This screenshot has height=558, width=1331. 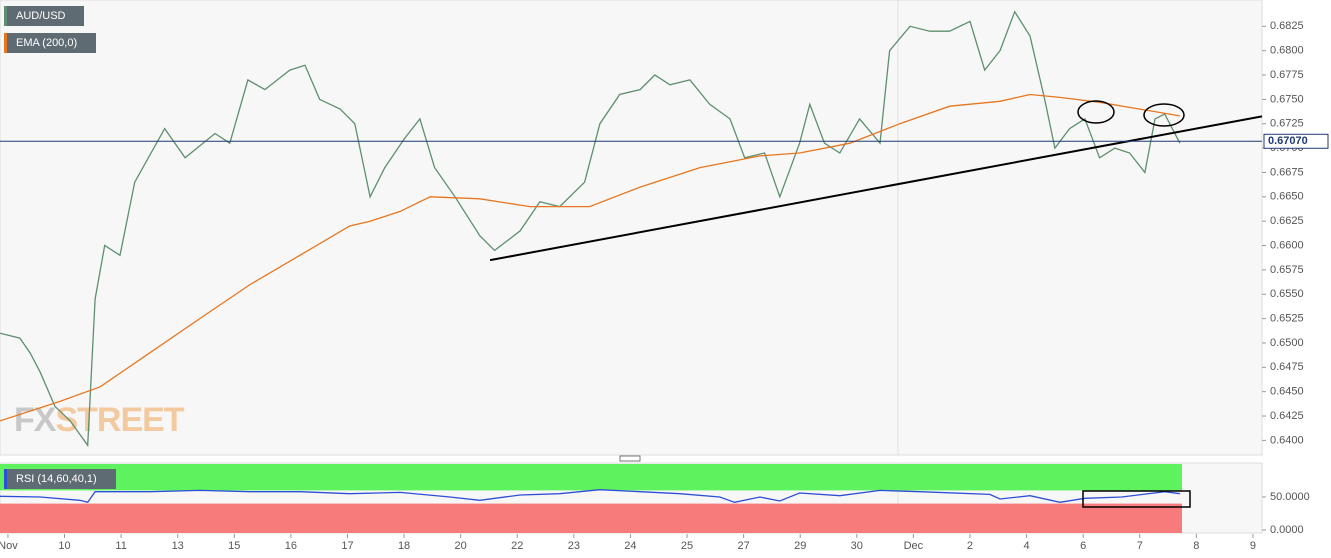 I want to click on y-tick-label: 0.6650, so click(x=1287, y=197).